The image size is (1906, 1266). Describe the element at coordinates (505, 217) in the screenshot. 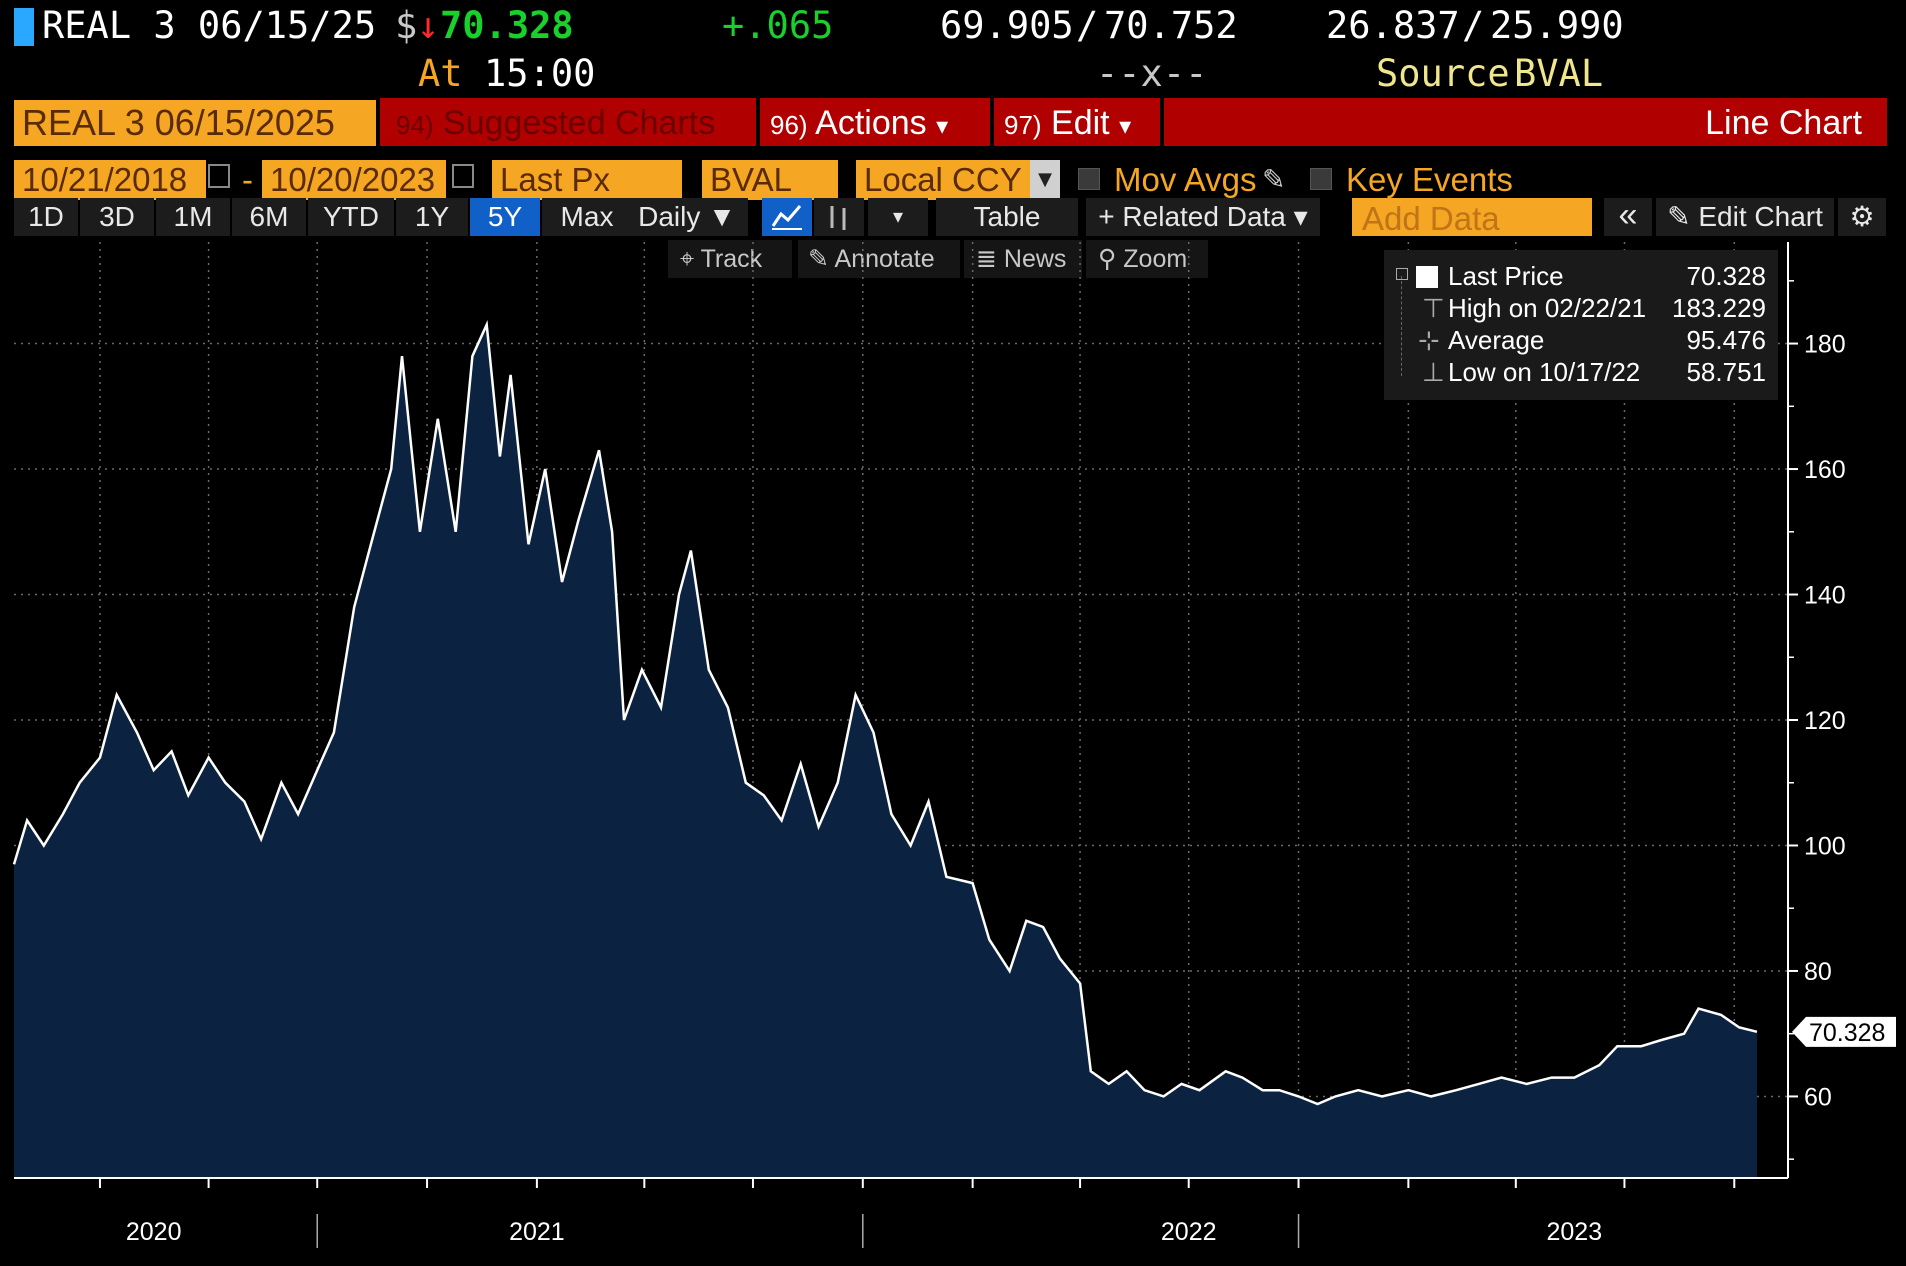

I see `period-button-5y: 5Y` at that location.